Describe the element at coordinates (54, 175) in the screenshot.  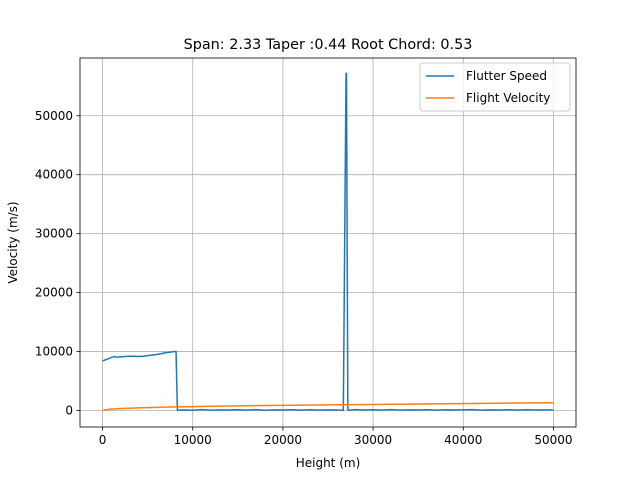
I see `y-tick-label: 40000` at that location.